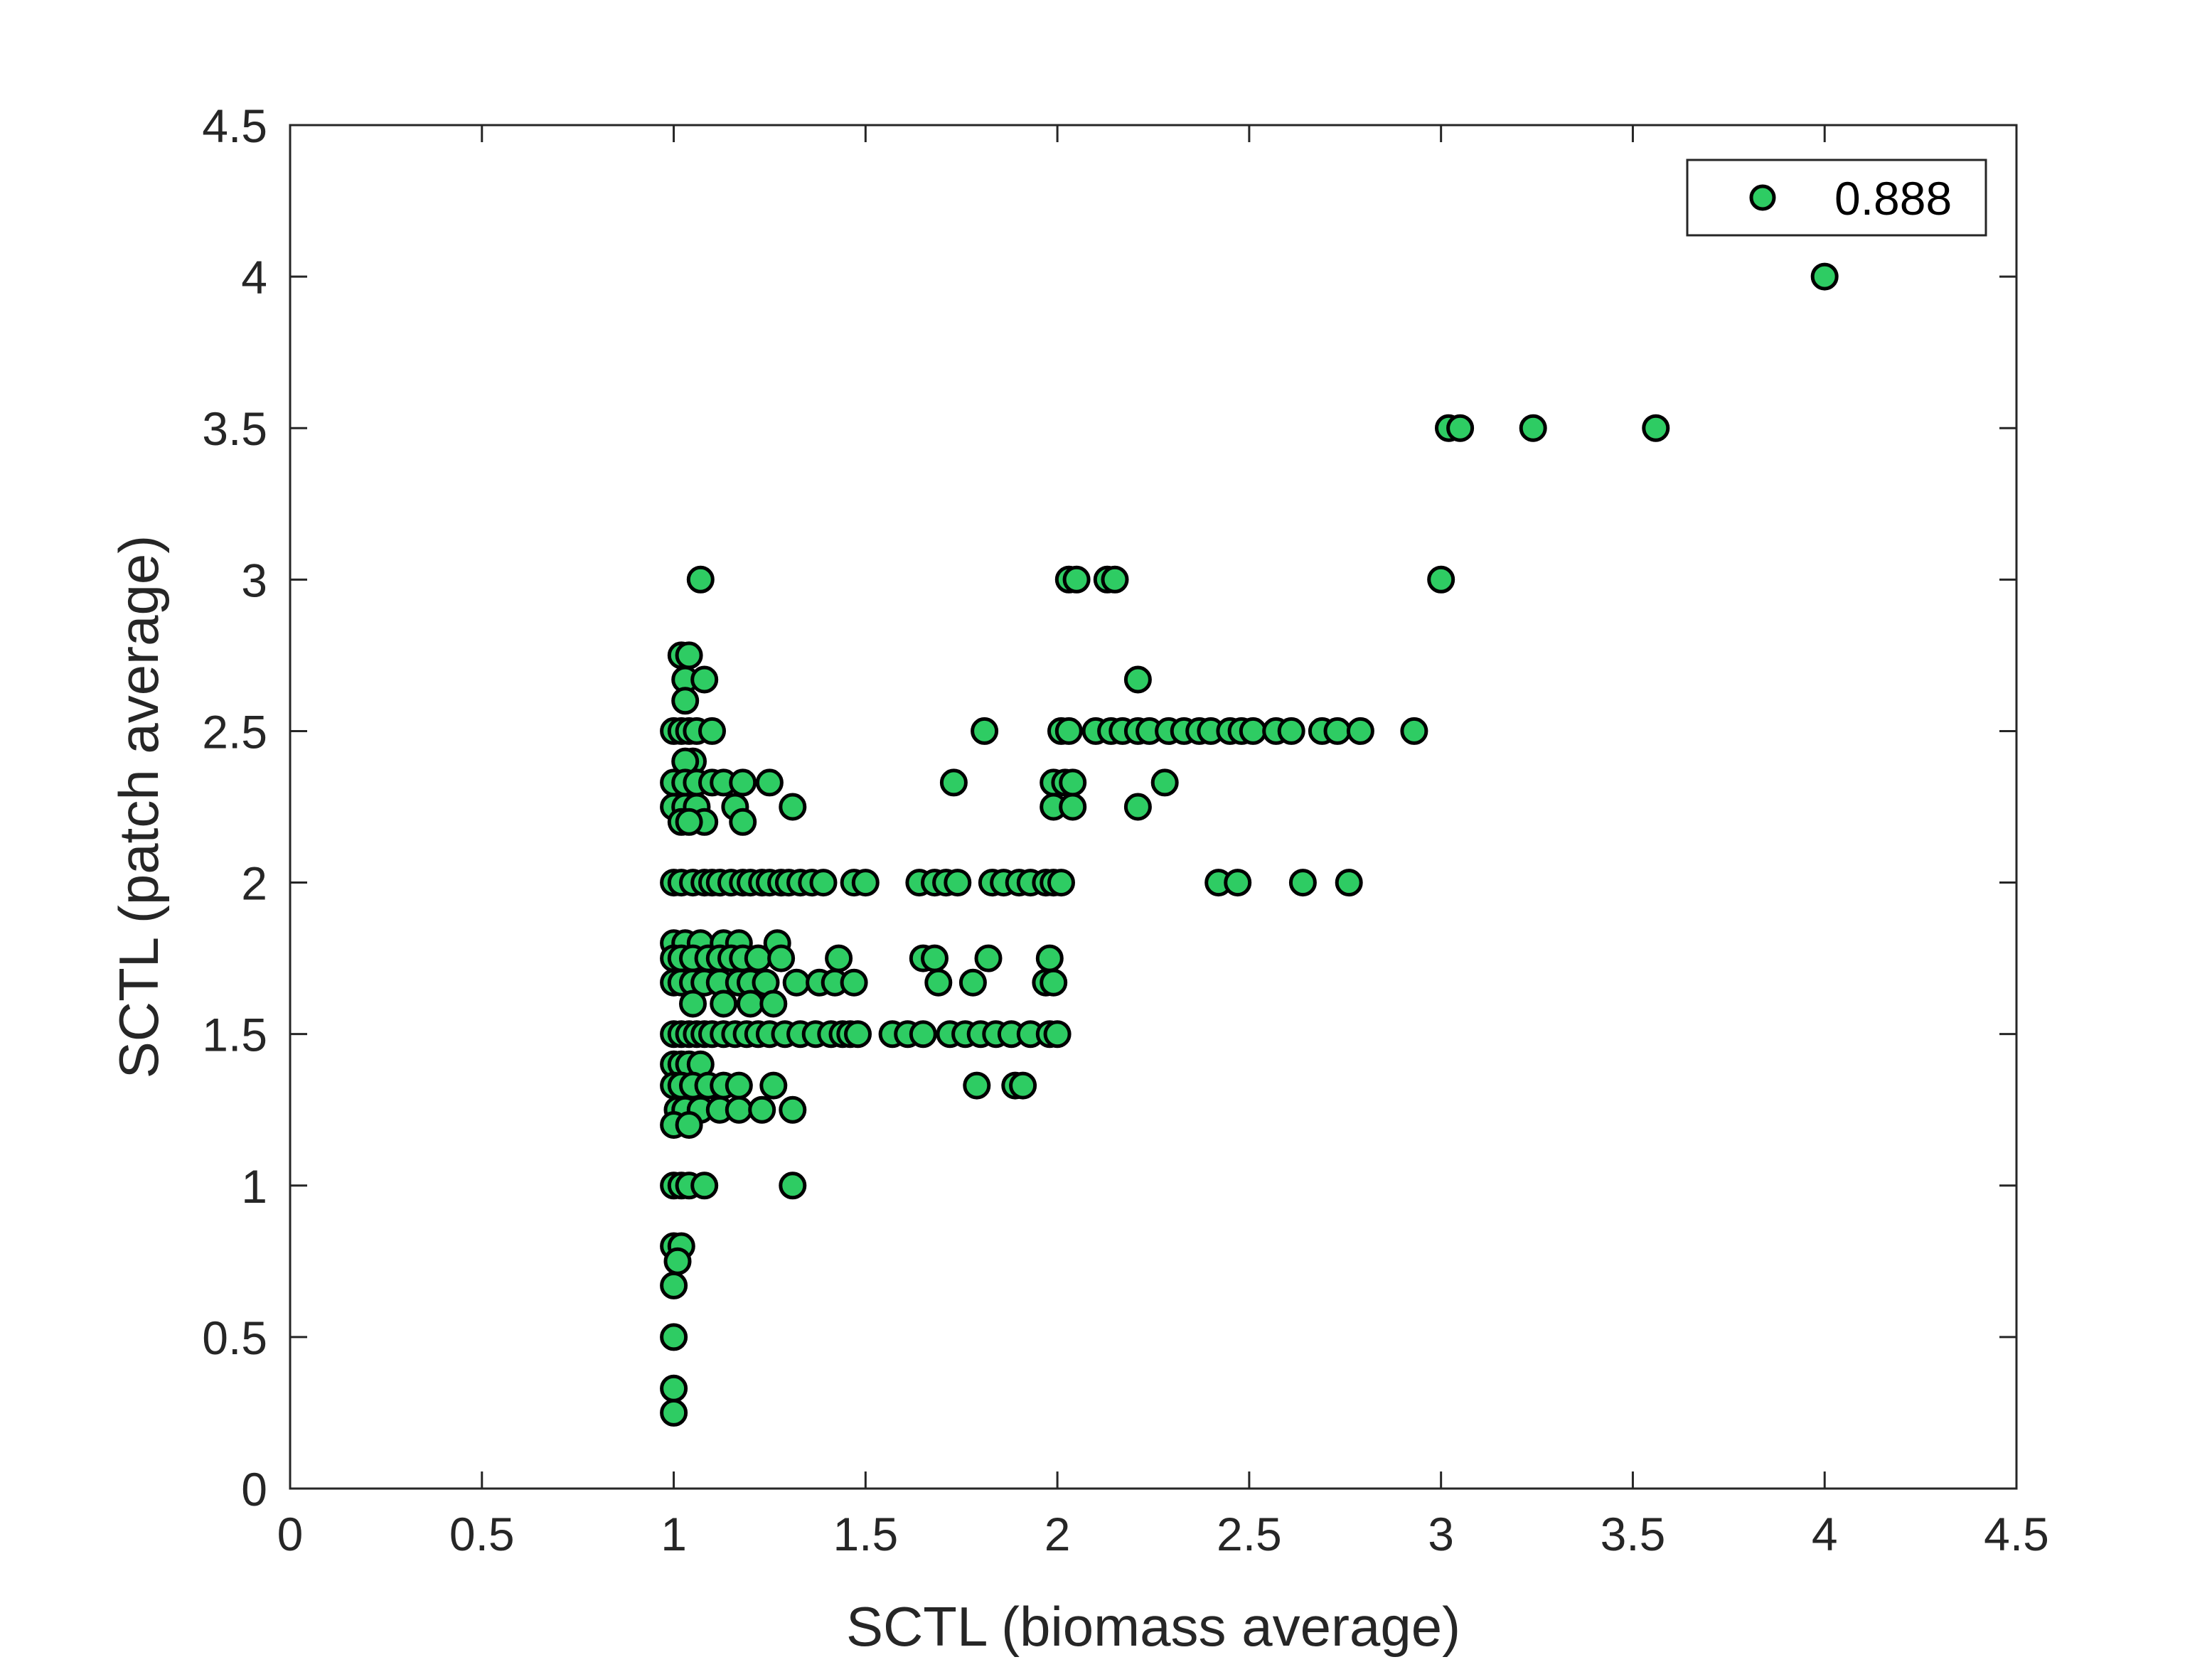 This screenshot has width=2212, height=1662. What do you see at coordinates (290, 1534) in the screenshot?
I see `x-tick-label: 0` at bounding box center [290, 1534].